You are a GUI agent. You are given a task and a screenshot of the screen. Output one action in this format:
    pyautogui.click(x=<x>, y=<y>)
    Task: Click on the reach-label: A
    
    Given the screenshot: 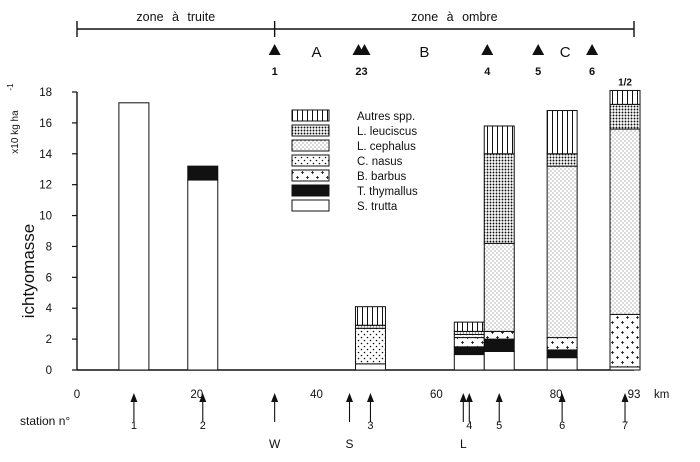 What is the action you would take?
    pyautogui.click(x=317, y=52)
    